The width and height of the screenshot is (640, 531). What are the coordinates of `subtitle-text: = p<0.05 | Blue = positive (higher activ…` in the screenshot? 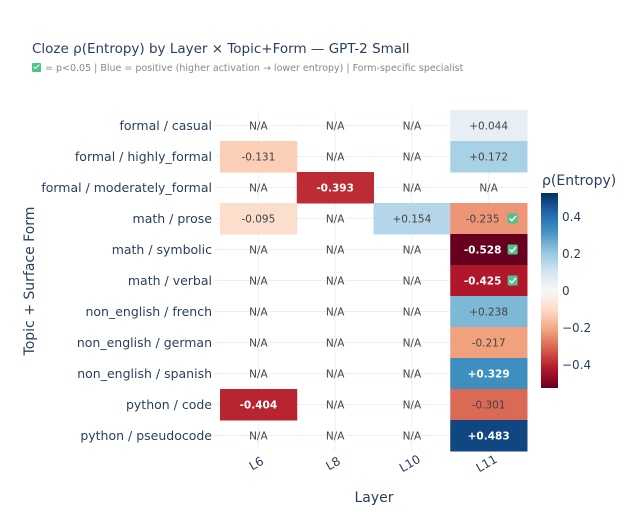 It's located at (253, 68).